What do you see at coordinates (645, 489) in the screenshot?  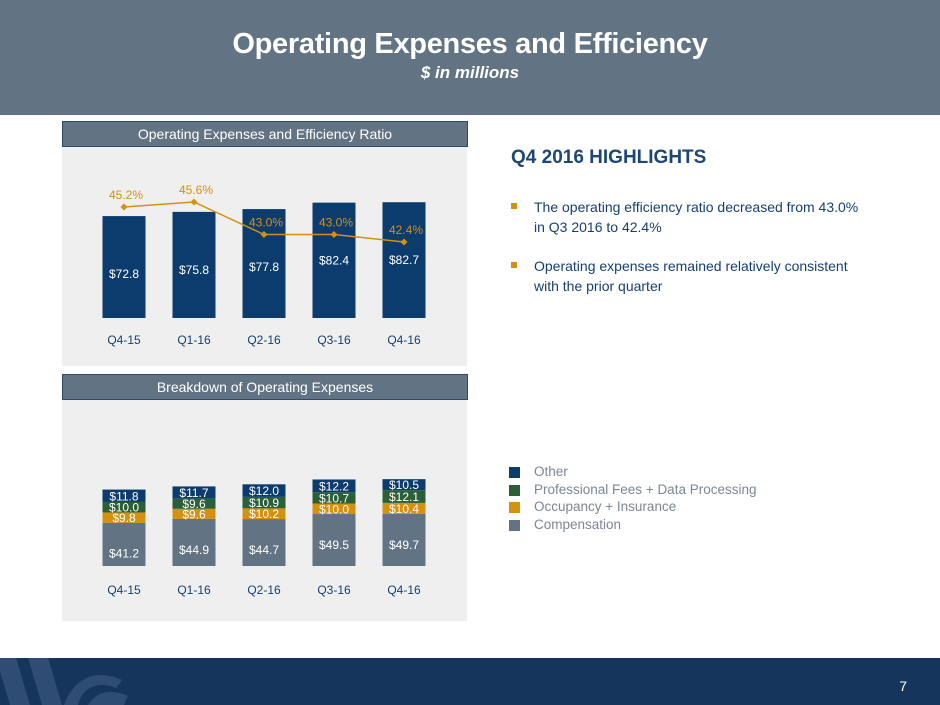 I see `legend-label: Professional Fees + Data Processing` at bounding box center [645, 489].